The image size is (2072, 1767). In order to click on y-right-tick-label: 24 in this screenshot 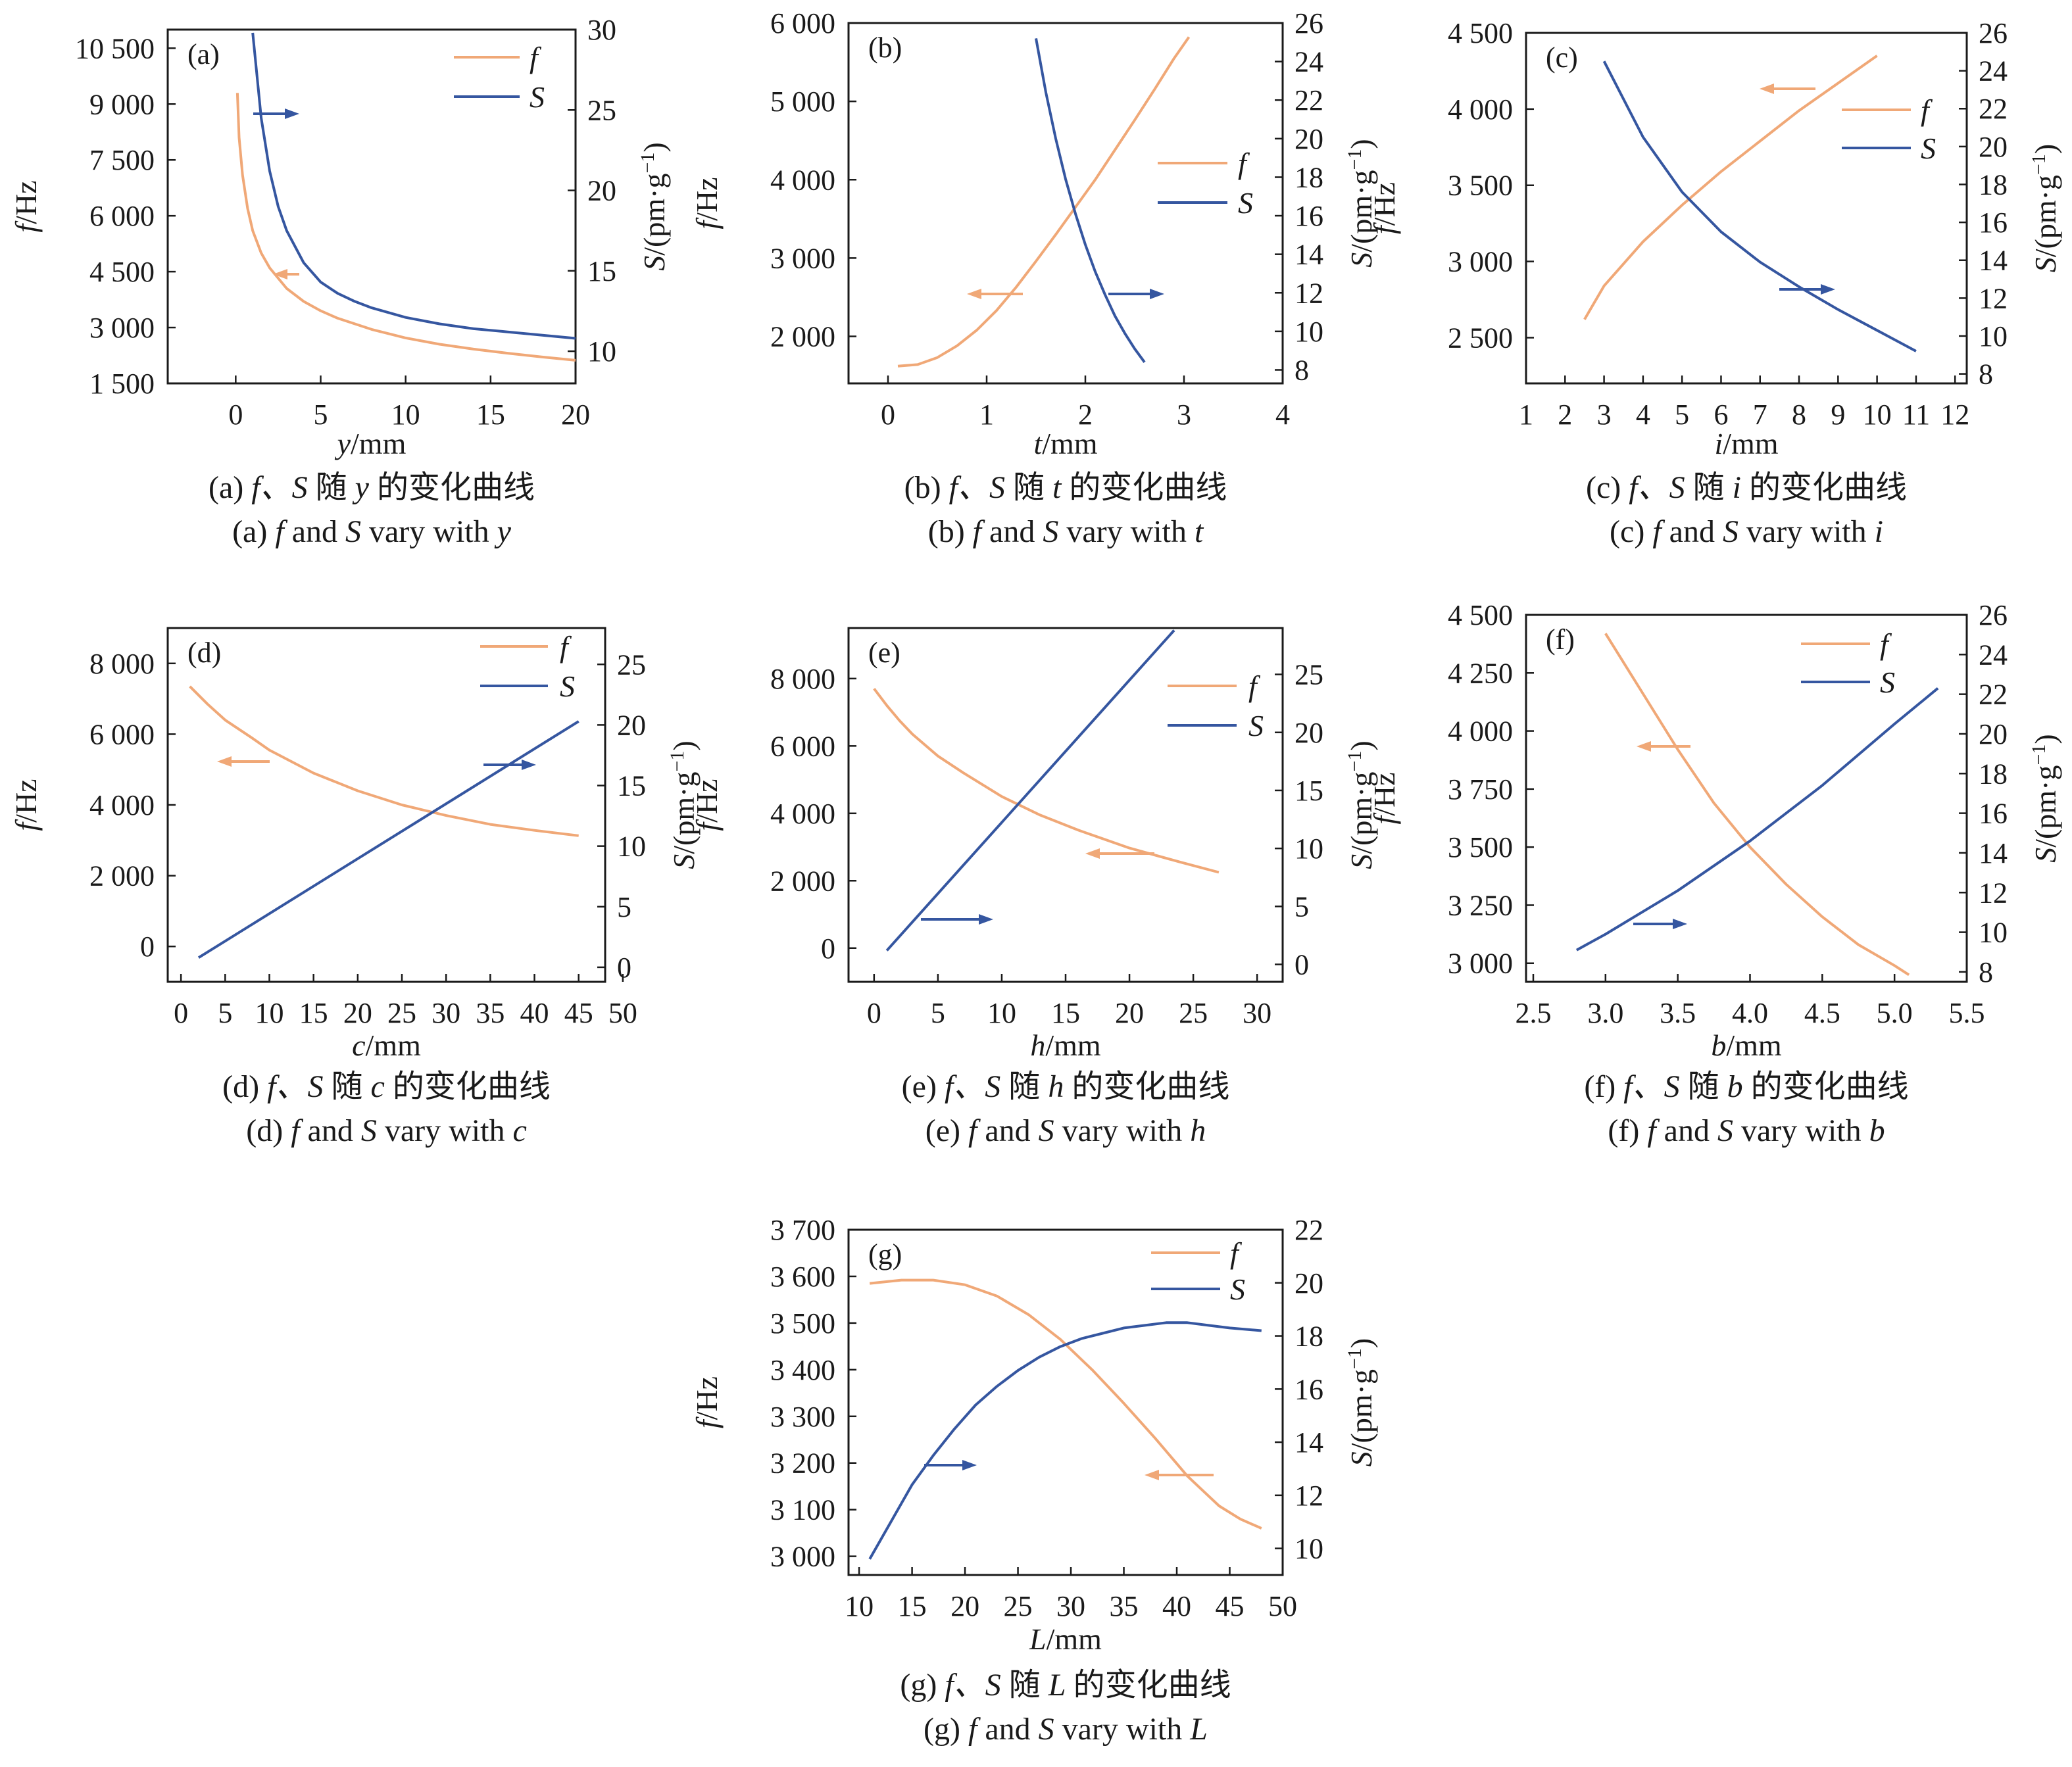, I will do `click(1993, 655)`.